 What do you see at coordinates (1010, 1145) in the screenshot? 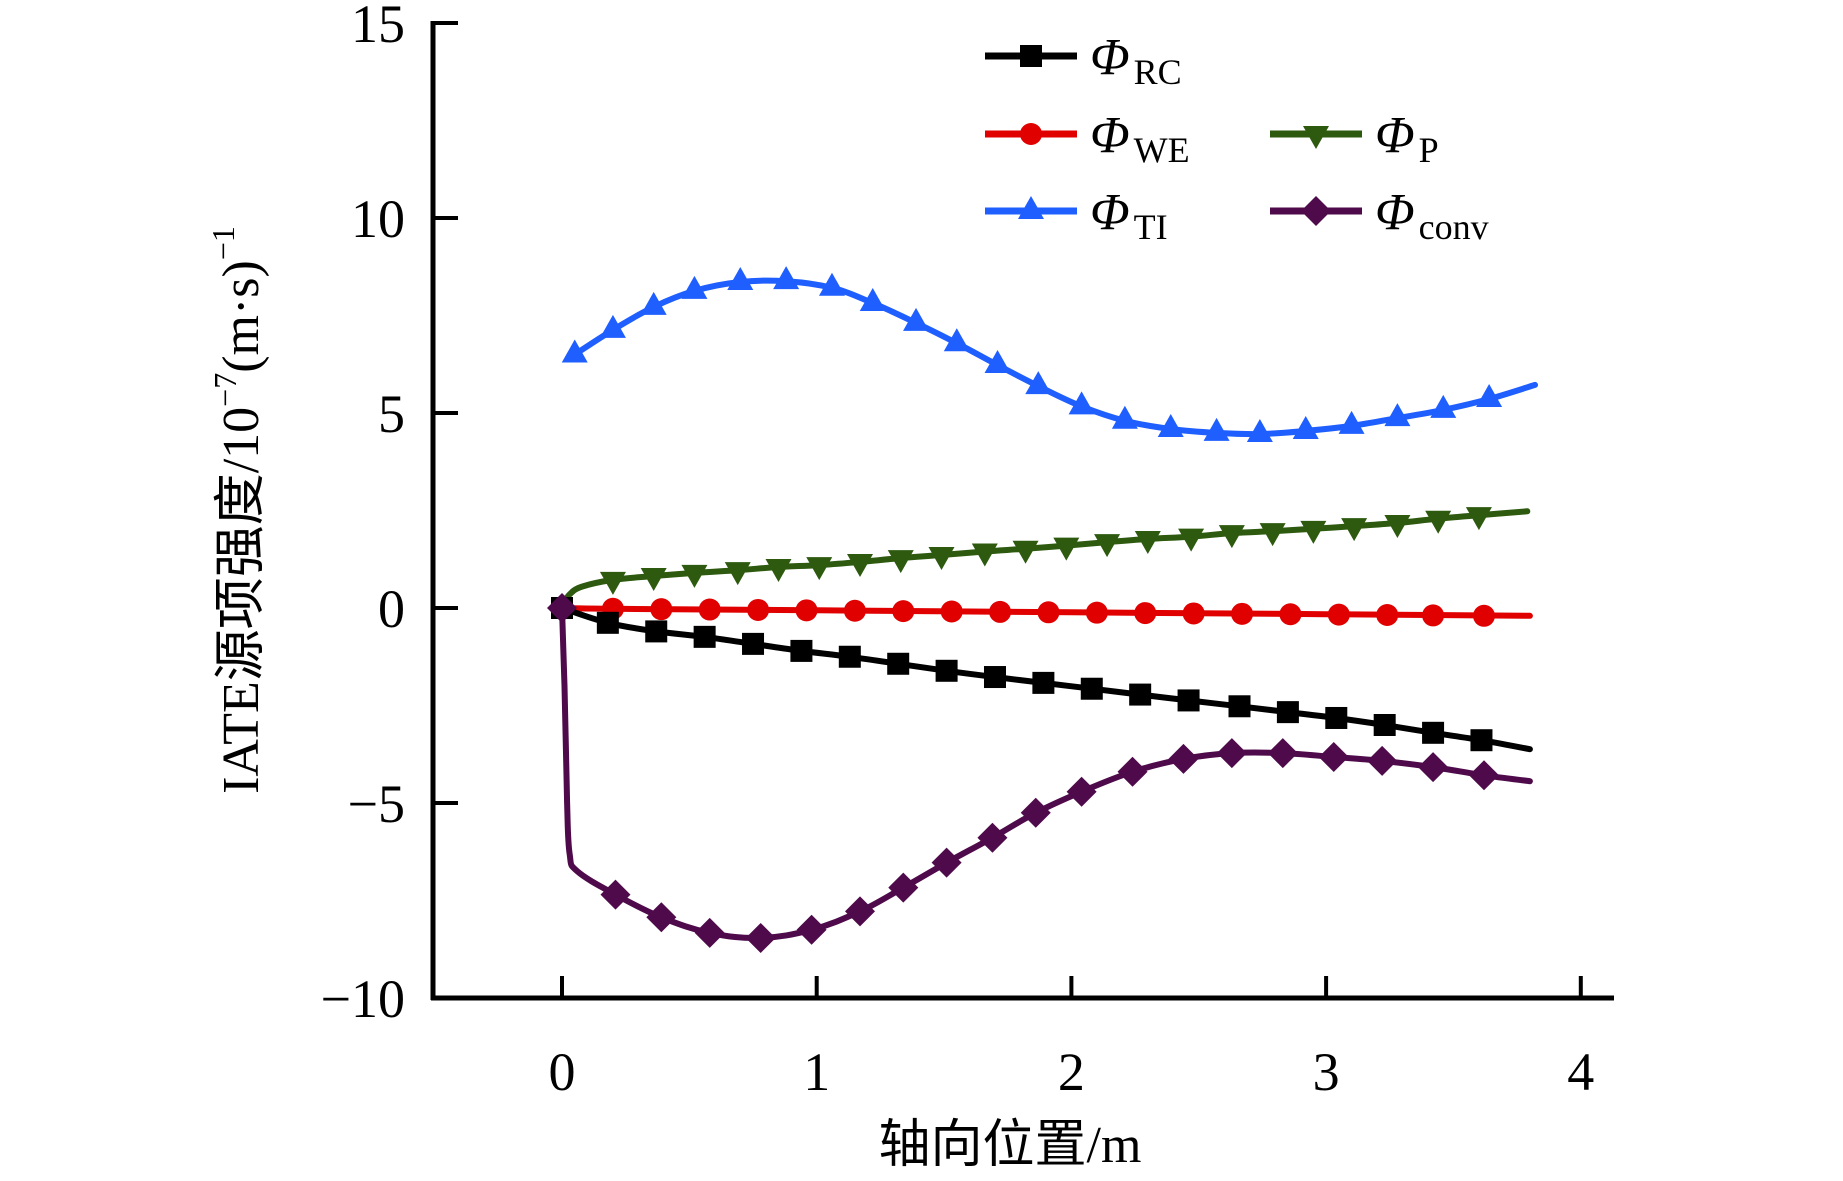
I see `x-axis-title: 轴向位置/m` at bounding box center [1010, 1145].